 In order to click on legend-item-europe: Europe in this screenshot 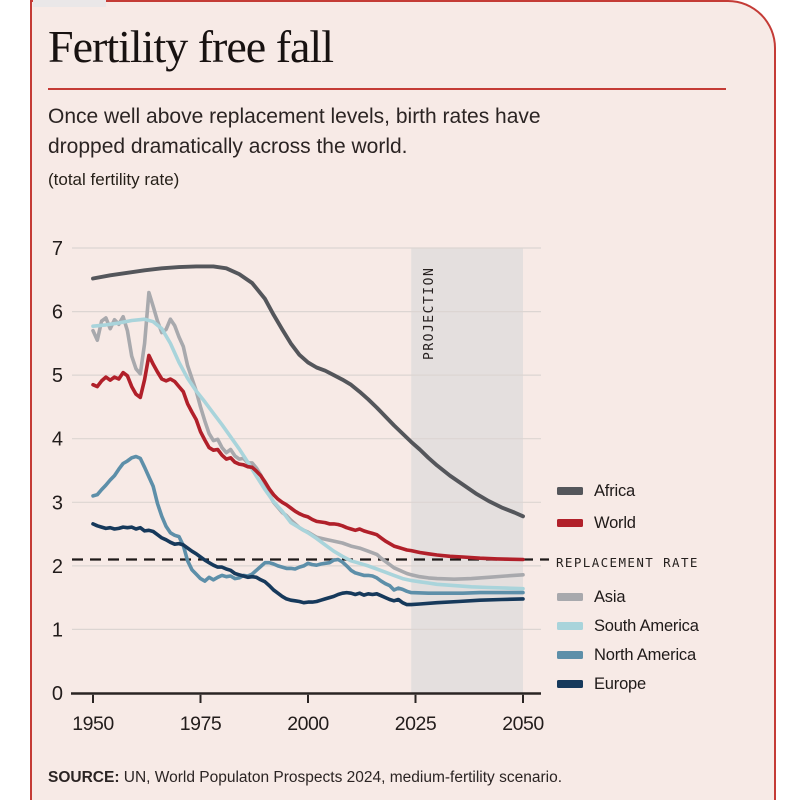, I will do `click(601, 684)`.